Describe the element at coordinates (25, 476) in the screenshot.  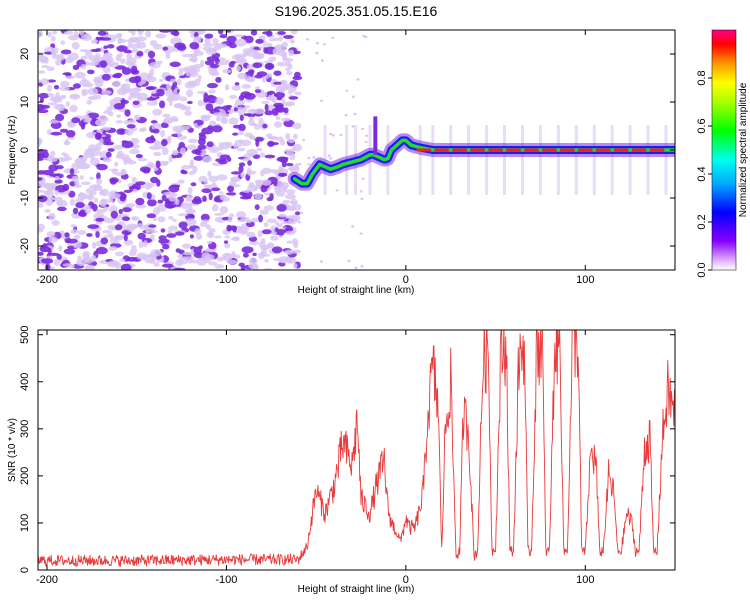
I see `y-tick-label: 200` at that location.